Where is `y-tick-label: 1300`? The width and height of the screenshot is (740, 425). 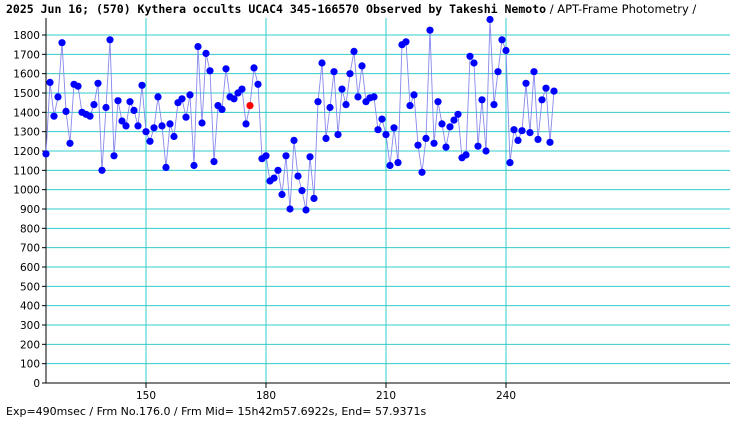 y-tick-label: 1300 is located at coordinates (26, 133).